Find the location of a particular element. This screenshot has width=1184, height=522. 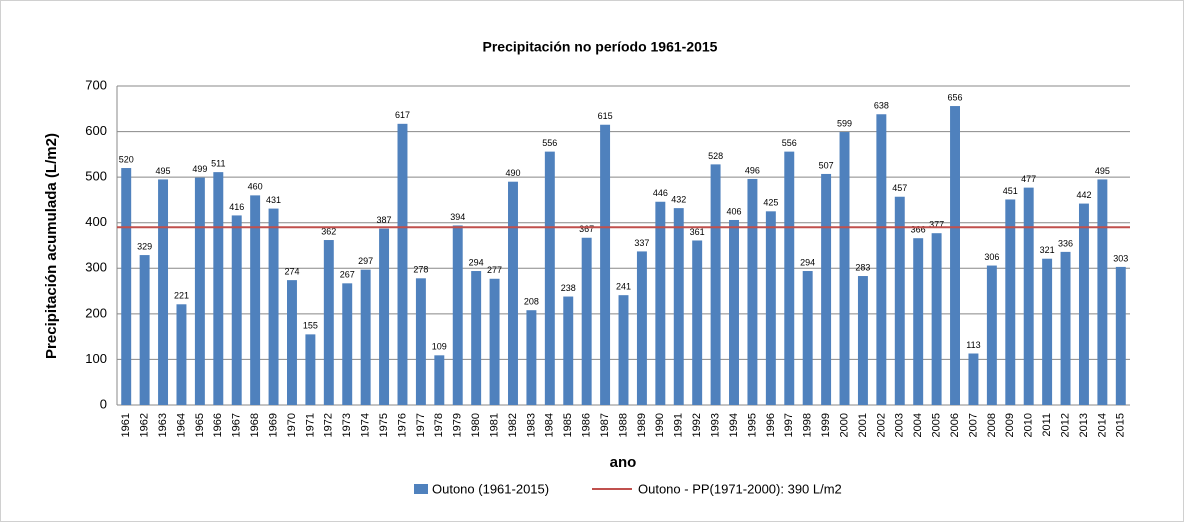

x-tick-label: 2011 is located at coordinates (1047, 425).